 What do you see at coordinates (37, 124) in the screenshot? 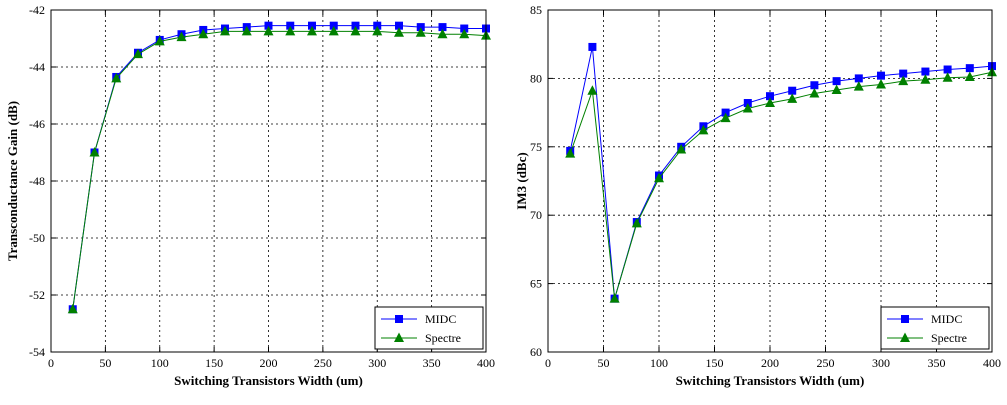
I see `y-tick-label: -46` at bounding box center [37, 124].